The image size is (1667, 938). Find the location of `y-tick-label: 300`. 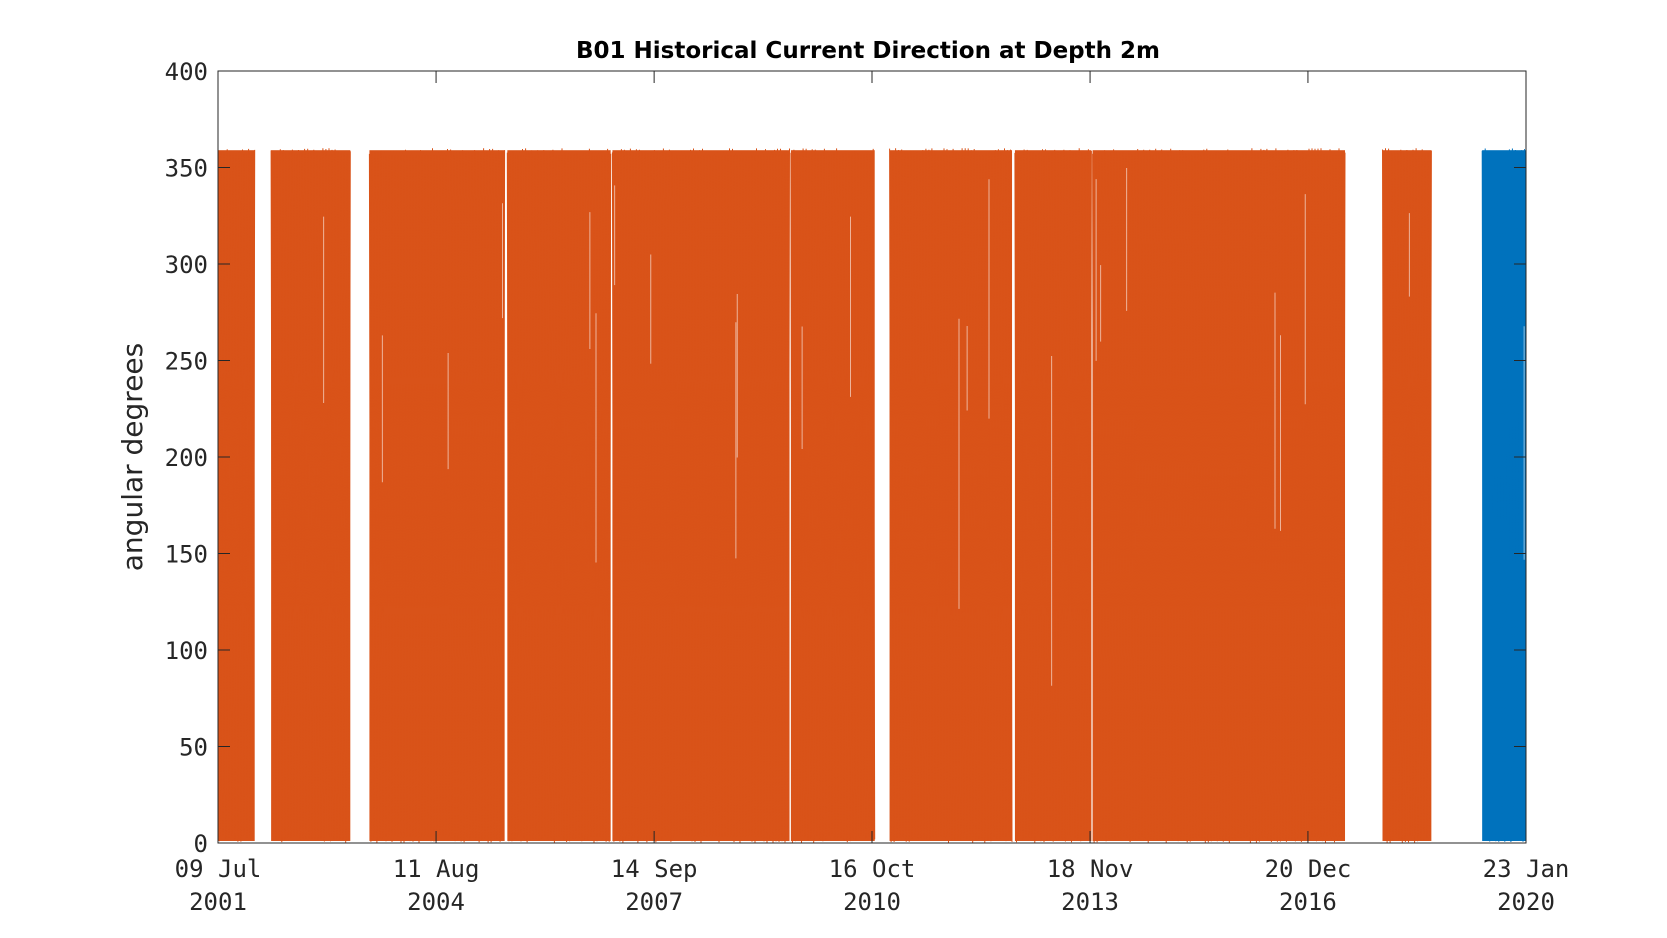

y-tick-label: 300 is located at coordinates (186, 265).